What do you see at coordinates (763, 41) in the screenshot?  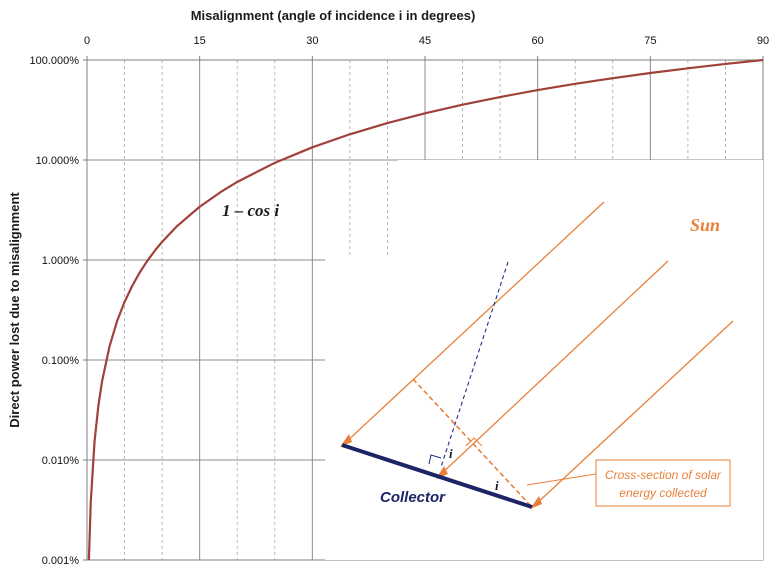 I see `x-tick-label-90: 90` at bounding box center [763, 41].